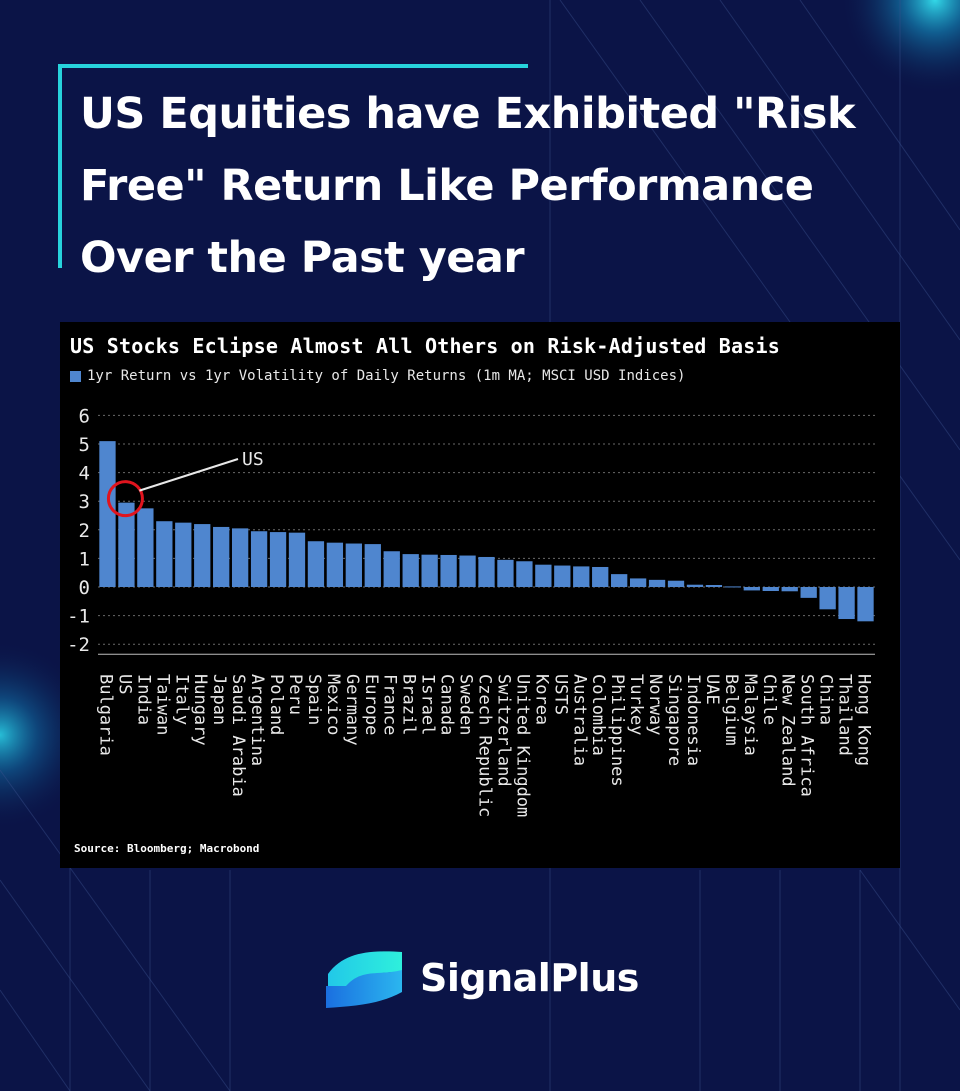 The width and height of the screenshot is (960, 1091). What do you see at coordinates (84, 474) in the screenshot?
I see `y-tick-label: 4` at bounding box center [84, 474].